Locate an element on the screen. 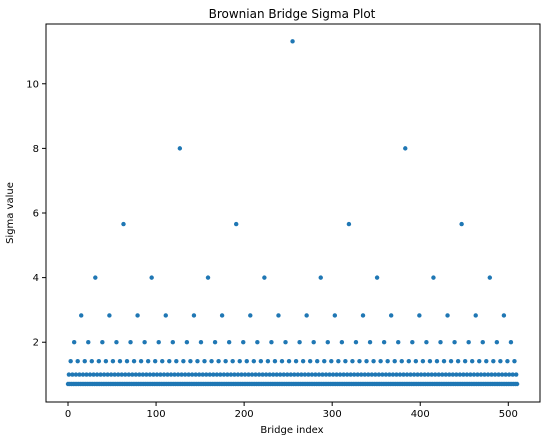 The height and width of the screenshot is (441, 550). y-tick-label: 2 is located at coordinates (36, 343).